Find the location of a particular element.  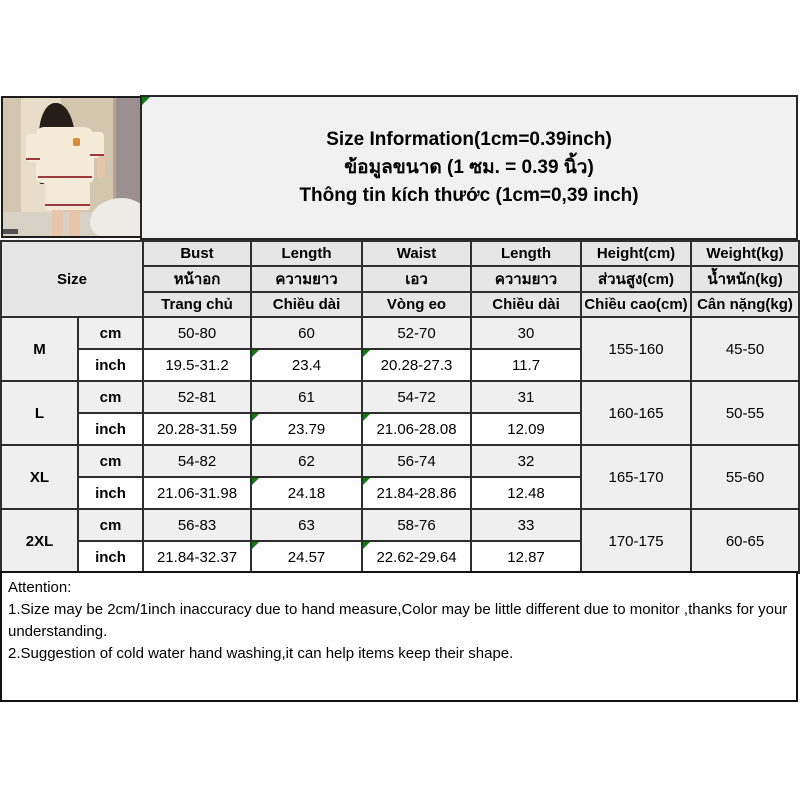

row-m-inch: inch 19.5-31.2 23.4 20.28-27.3 11.7 is located at coordinates (400, 365).